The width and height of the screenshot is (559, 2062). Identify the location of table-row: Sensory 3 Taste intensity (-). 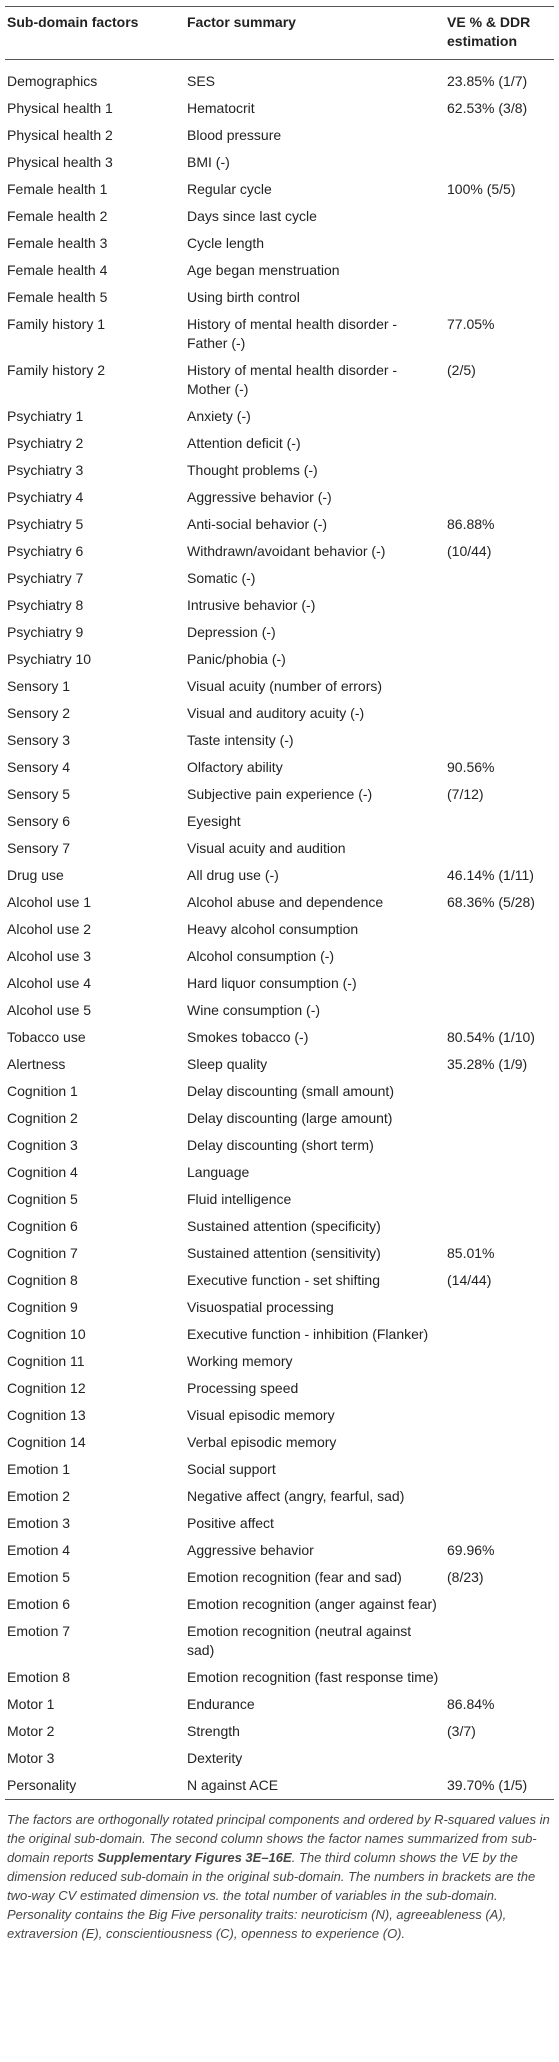
(279, 740).